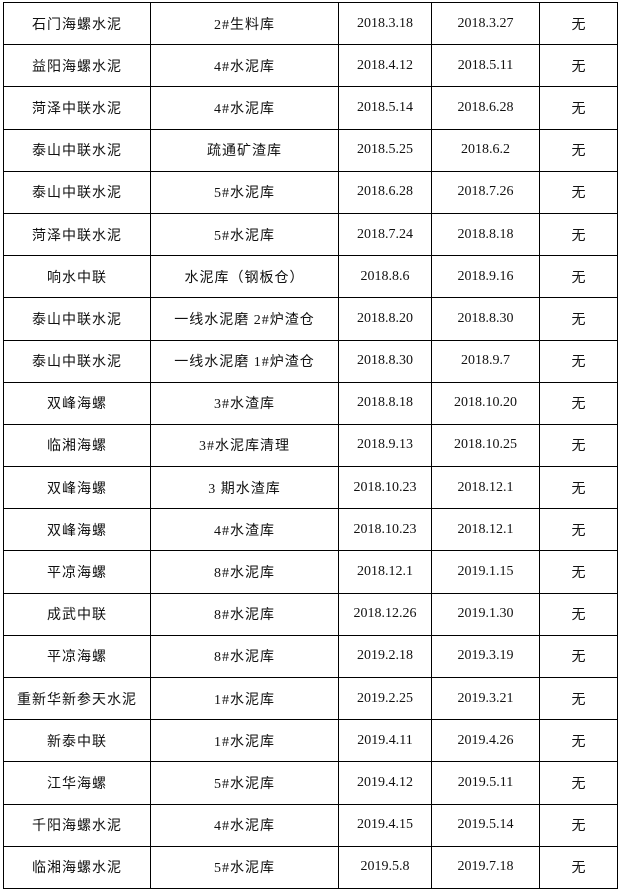 This screenshot has width=621, height=892. I want to click on table-row: 益阳海螺水泥 4#水泥库 2018.4.12 2018.5.11 无, so click(310, 66).